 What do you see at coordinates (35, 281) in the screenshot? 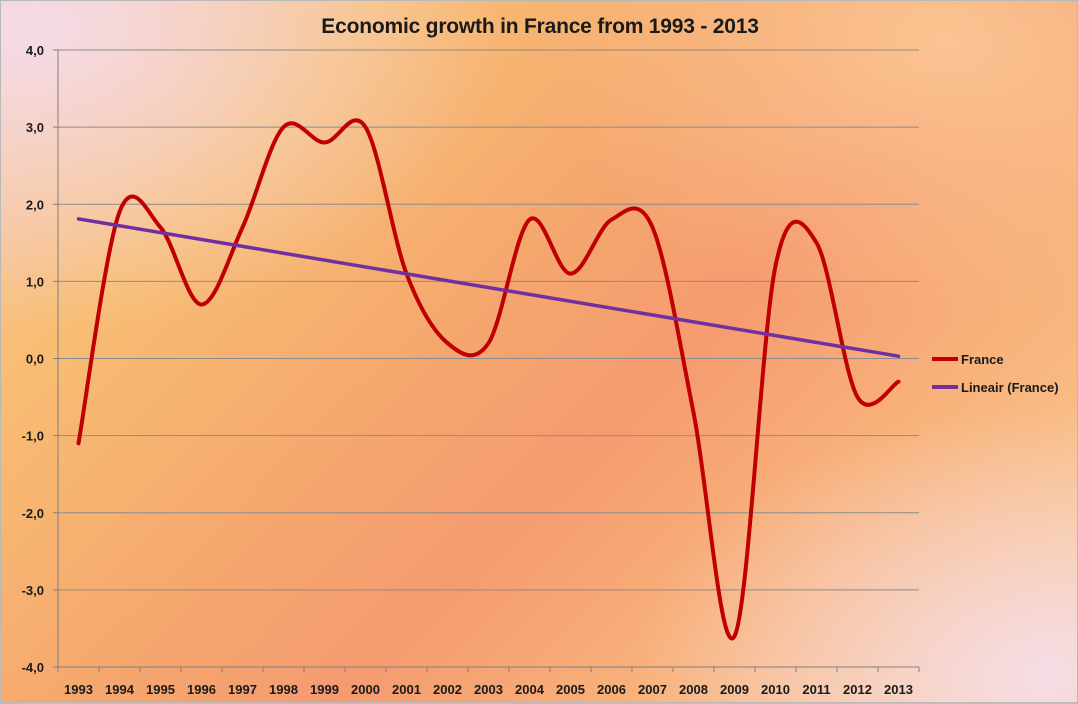
I see `y-tick-label: 1,0` at bounding box center [35, 281].